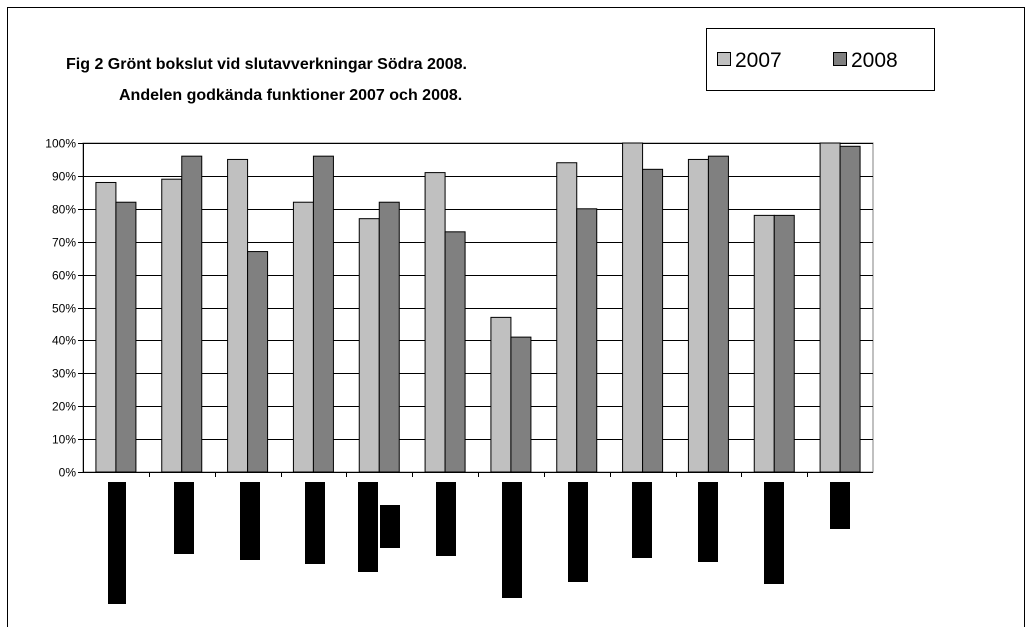  What do you see at coordinates (64, 341) in the screenshot?
I see `y-tick-label-4: 40%` at bounding box center [64, 341].